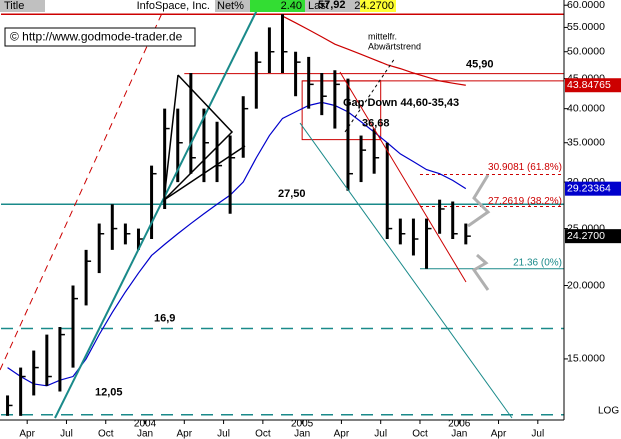  I want to click on ma-last-value: 43.84765, so click(589, 85).